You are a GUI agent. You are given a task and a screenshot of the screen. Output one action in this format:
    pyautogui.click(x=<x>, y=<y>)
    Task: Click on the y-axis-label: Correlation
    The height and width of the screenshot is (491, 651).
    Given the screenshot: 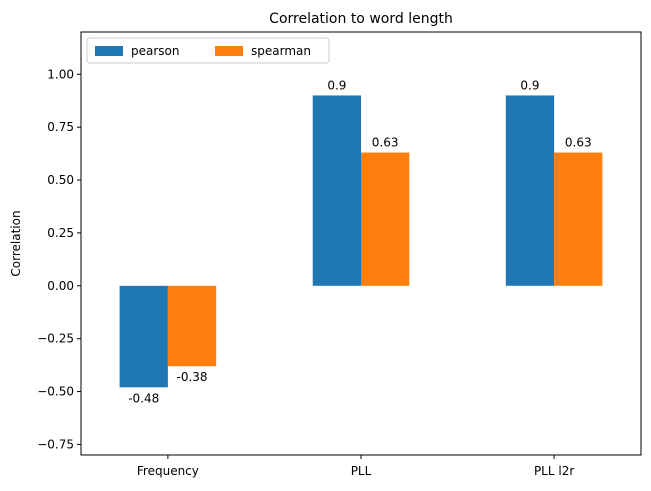 What is the action you would take?
    pyautogui.click(x=16, y=243)
    